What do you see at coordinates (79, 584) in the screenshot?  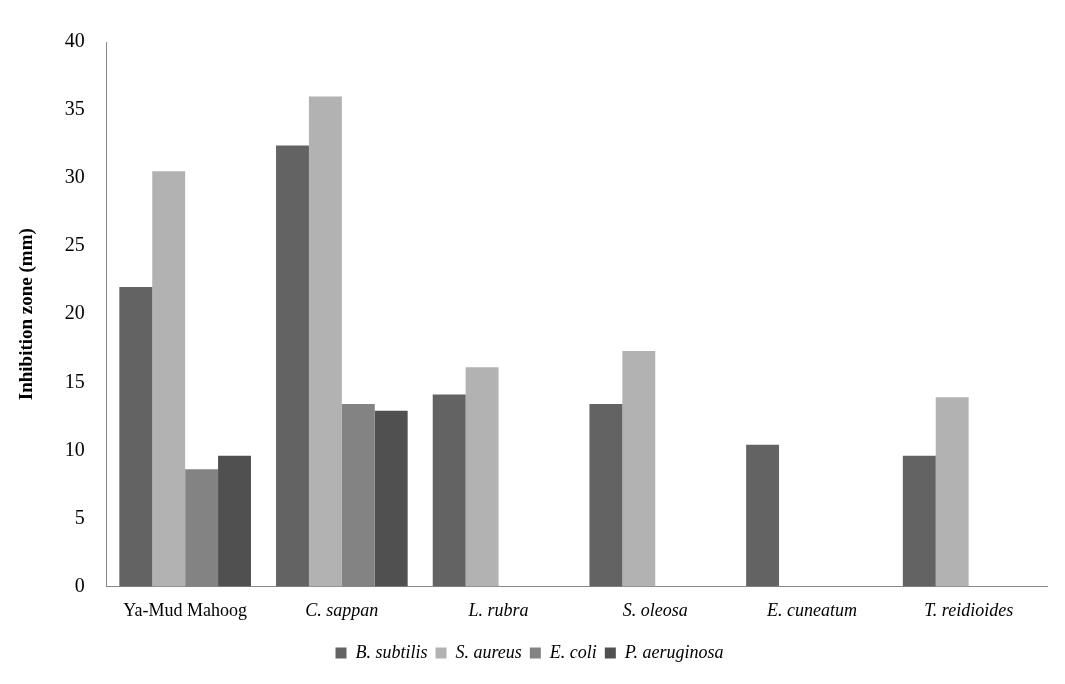 I see `y-tick-label: 0` at bounding box center [79, 584].